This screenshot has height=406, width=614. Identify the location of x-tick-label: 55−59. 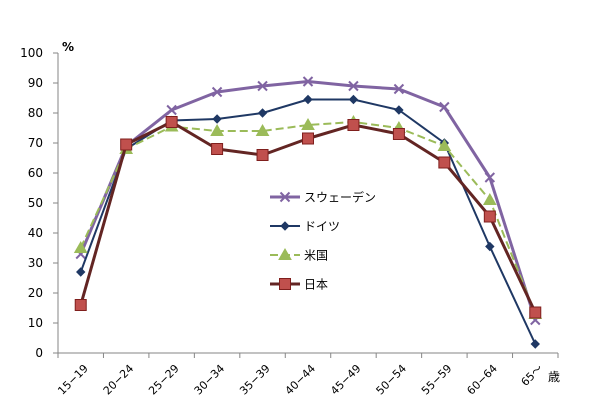
(437, 380).